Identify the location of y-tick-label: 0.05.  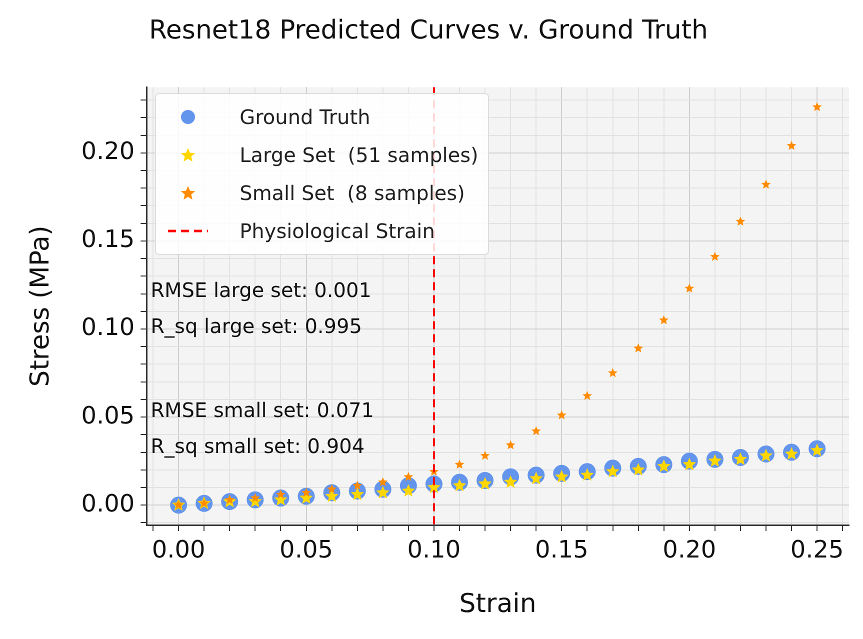
(108, 415).